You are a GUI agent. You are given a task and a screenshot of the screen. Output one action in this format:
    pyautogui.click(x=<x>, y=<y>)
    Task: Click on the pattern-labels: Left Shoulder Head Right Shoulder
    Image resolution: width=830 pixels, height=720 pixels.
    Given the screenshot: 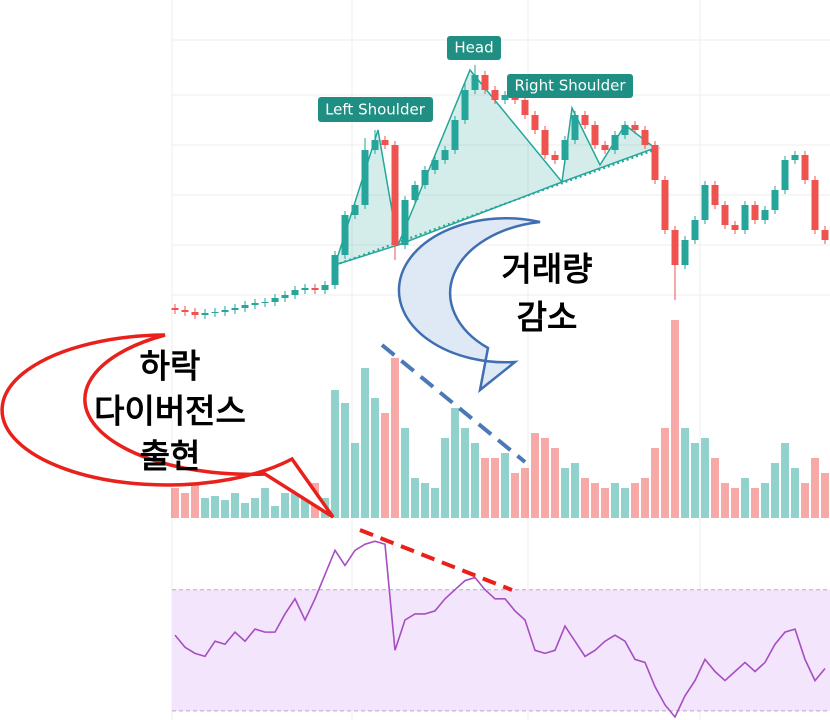 What is the action you would take?
    pyautogui.click(x=475, y=79)
    